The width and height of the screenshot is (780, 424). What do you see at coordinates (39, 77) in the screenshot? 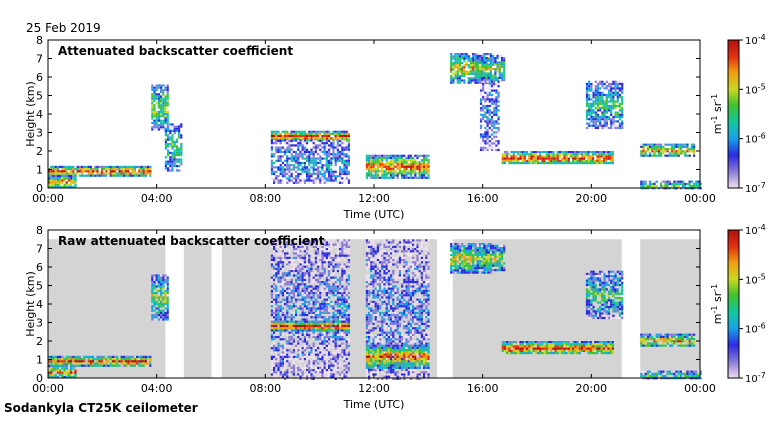
I see `y-tick-label: 6` at bounding box center [39, 77].